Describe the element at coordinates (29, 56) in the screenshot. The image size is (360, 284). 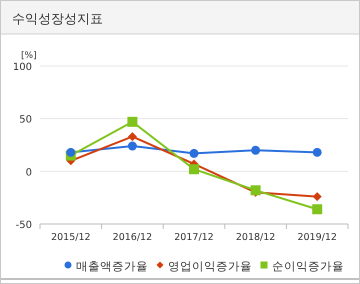
I see `y-axis-title: [%]` at that location.